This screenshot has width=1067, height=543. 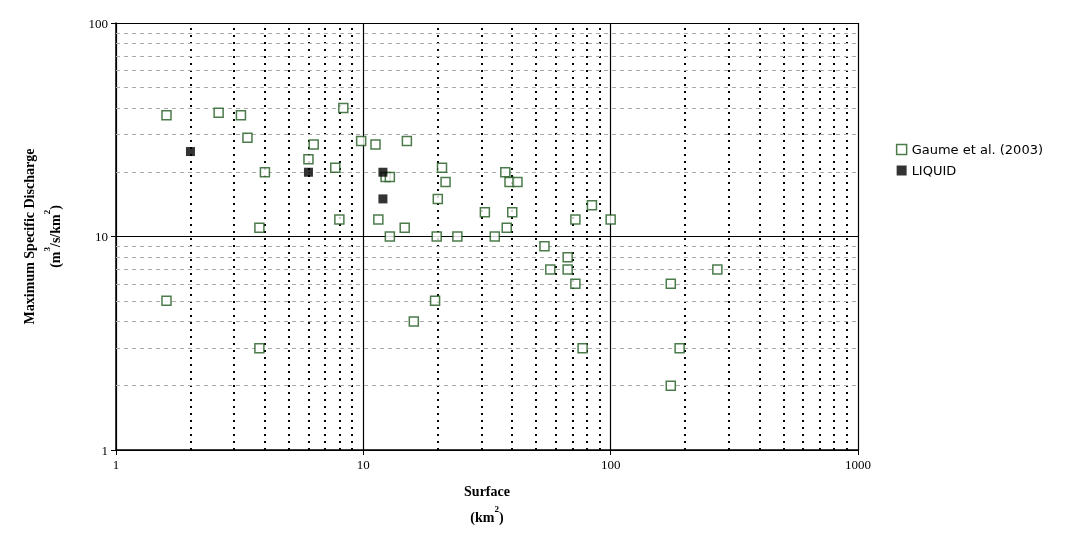 I want to click on y-axis-title: Maximum Specific Discharge (m3/s/km2), so click(x=42, y=236).